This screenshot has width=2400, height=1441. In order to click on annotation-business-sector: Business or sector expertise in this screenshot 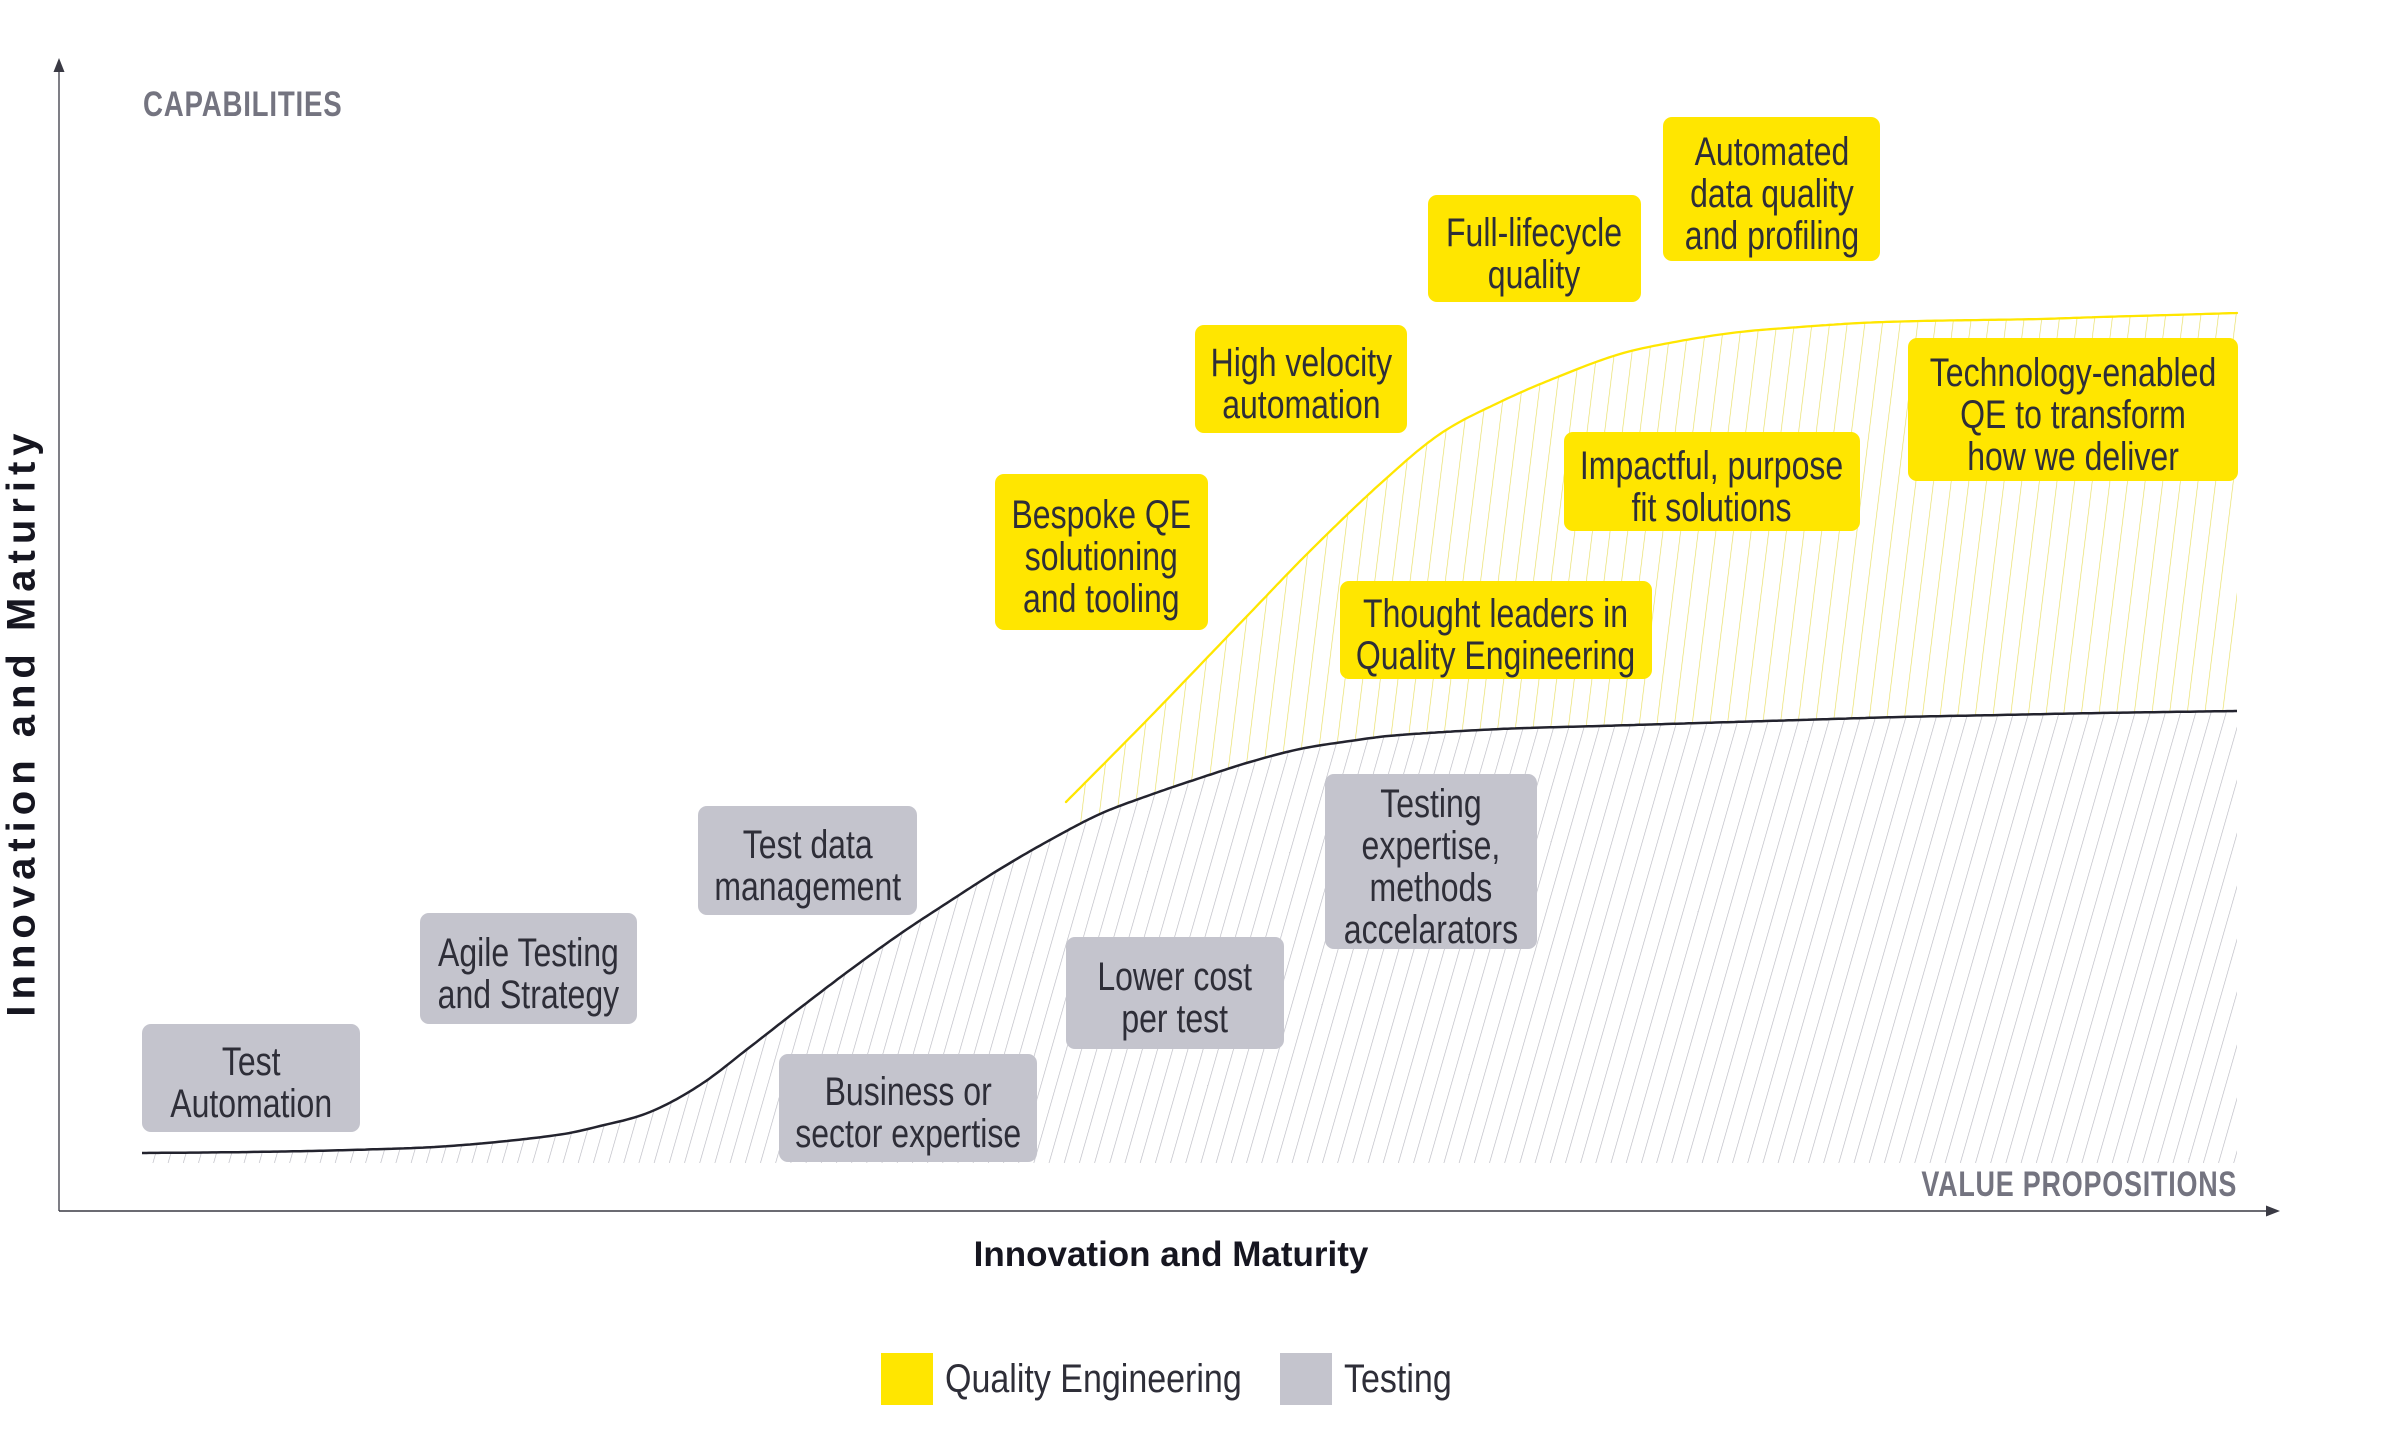, I will do `click(908, 1108)`.